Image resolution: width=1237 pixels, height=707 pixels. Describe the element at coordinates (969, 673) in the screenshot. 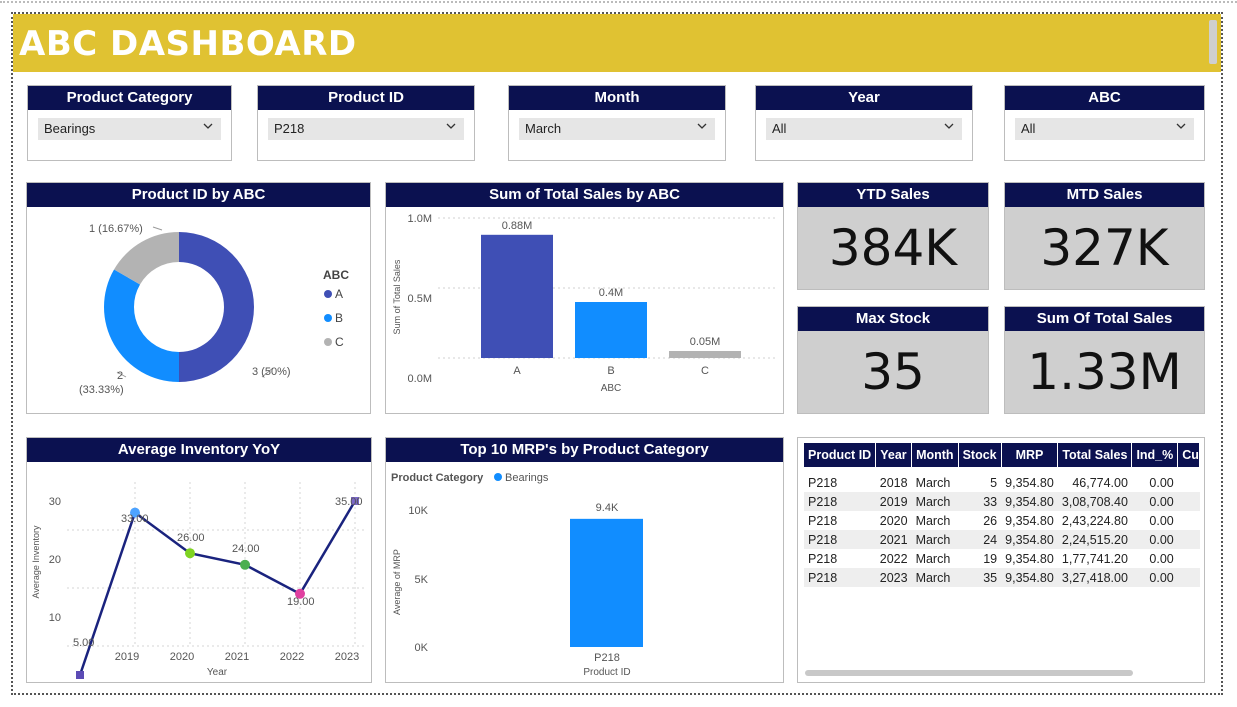

I see `horizontal-scrollbar` at that location.